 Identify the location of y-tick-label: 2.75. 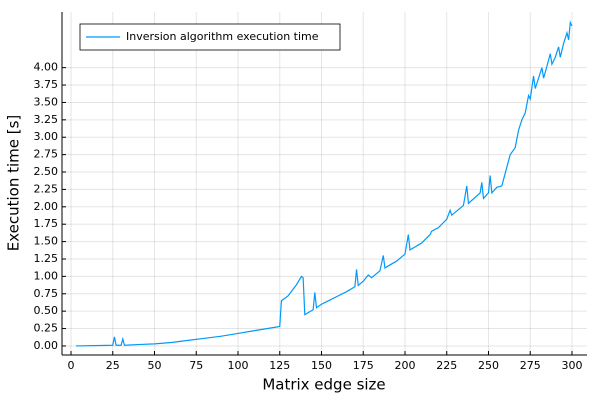
(46, 154).